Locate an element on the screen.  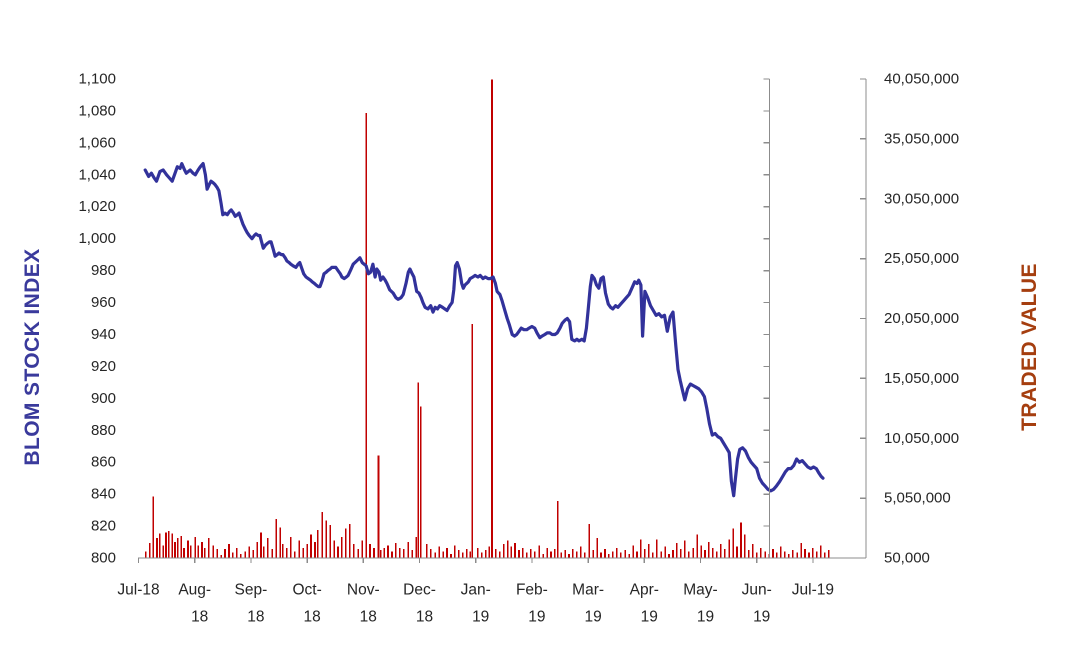
left-axis-tick-label: 1,060 is located at coordinates (97, 142).